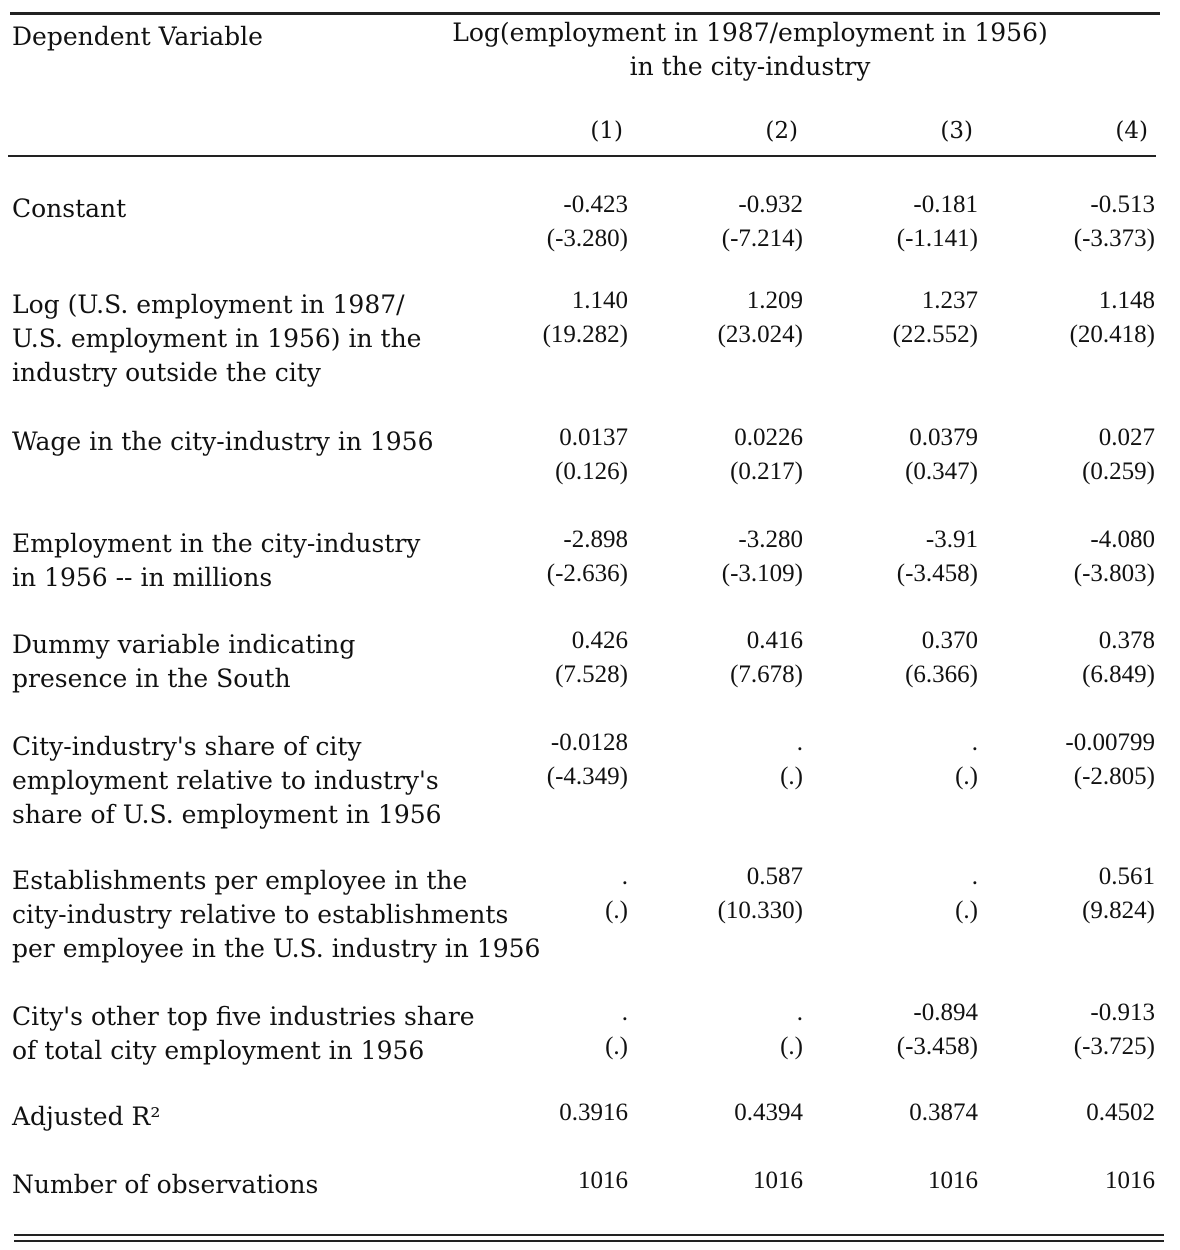 This screenshot has height=1250, width=1180. What do you see at coordinates (1114, 776) in the screenshot?
I see `t-statistic: (-2.805)` at bounding box center [1114, 776].